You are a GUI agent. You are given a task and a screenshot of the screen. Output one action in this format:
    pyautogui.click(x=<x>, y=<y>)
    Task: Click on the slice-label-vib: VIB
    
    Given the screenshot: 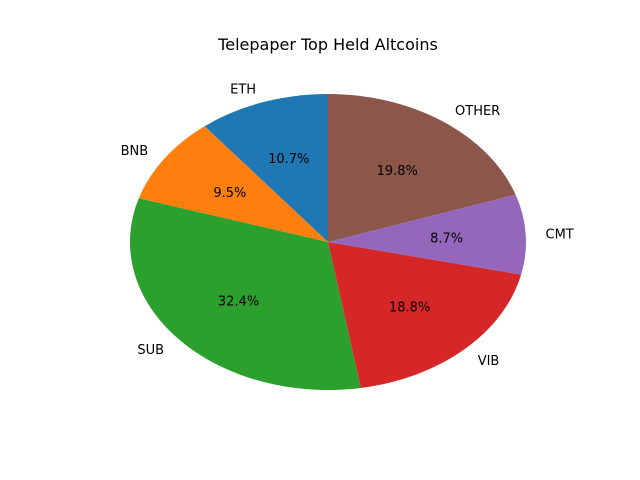 What is the action you would take?
    pyautogui.click(x=489, y=361)
    